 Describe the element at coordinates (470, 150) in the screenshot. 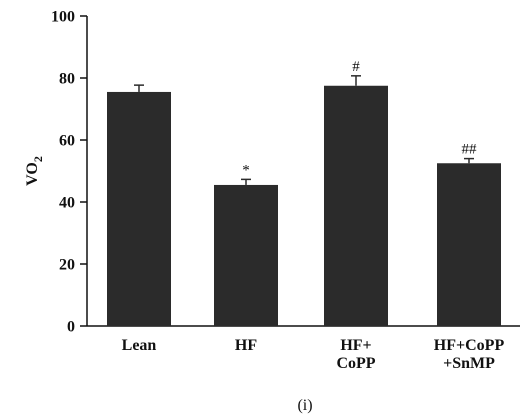

I see `significance-mark: ##` at that location.